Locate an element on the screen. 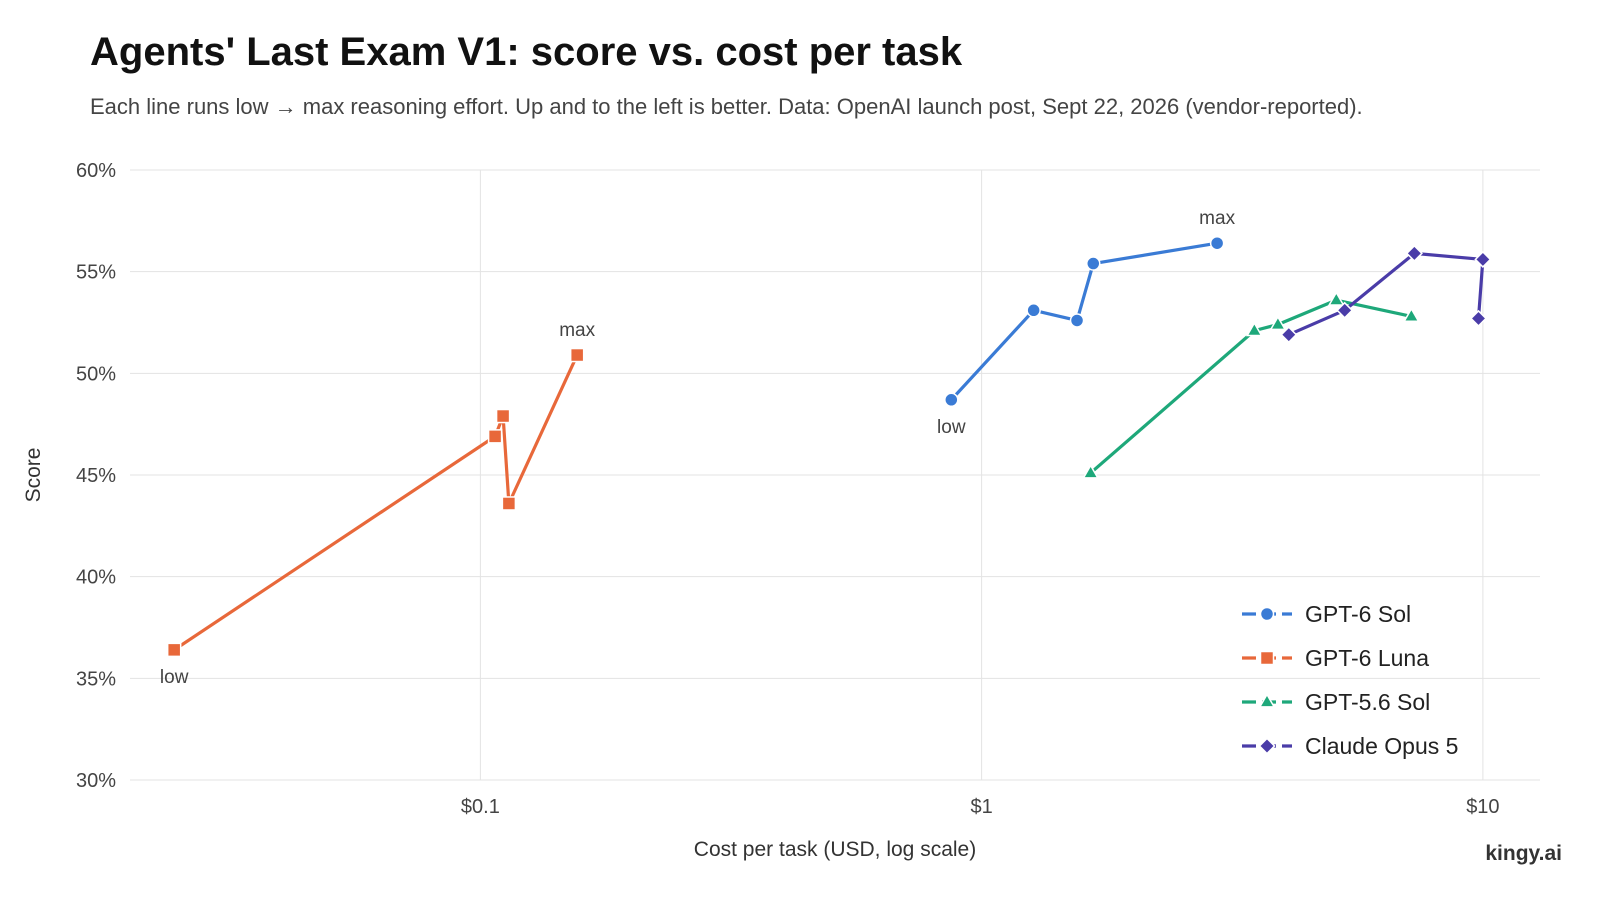  series-gpt-6-sol: low max is located at coordinates (1086, 323).